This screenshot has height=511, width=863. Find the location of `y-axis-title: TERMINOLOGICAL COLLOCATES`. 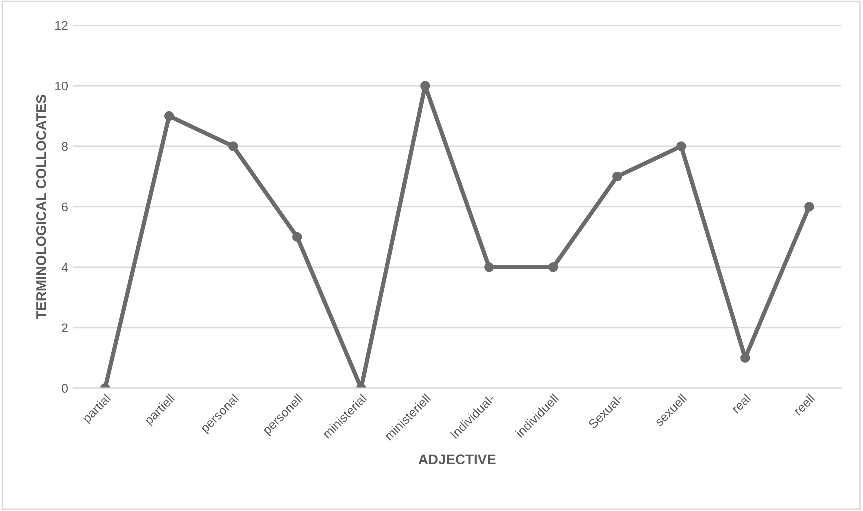

y-axis-title: TERMINOLOGICAL COLLOCATES is located at coordinates (41, 207).